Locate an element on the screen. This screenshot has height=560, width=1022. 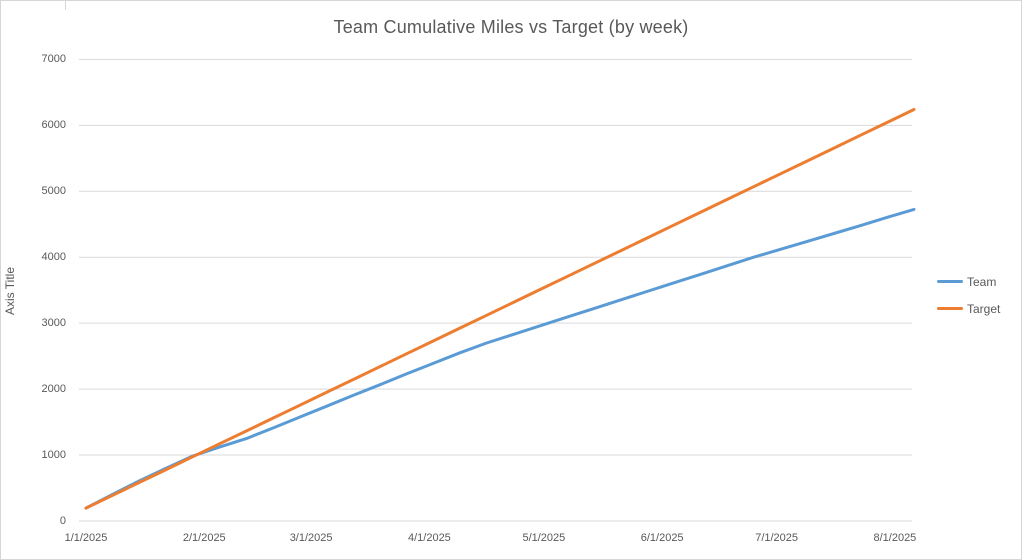
y-tick-label: 4000 is located at coordinates (53, 256).